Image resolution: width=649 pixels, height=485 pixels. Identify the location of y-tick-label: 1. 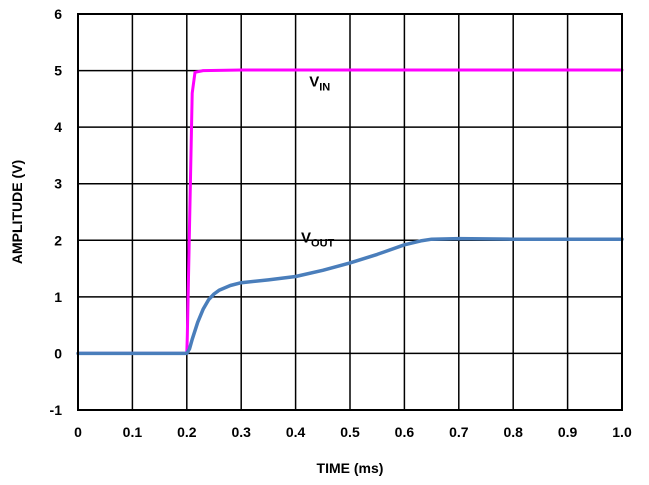
(58, 297).